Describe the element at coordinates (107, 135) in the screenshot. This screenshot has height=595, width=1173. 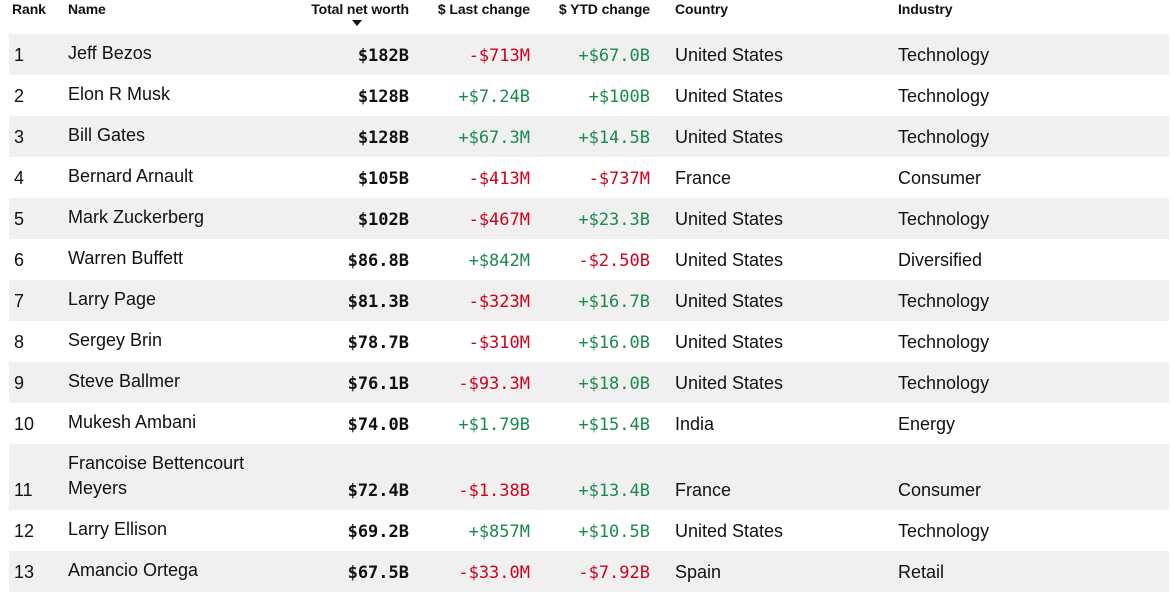
I see `name-cell: Bill Gates` at that location.